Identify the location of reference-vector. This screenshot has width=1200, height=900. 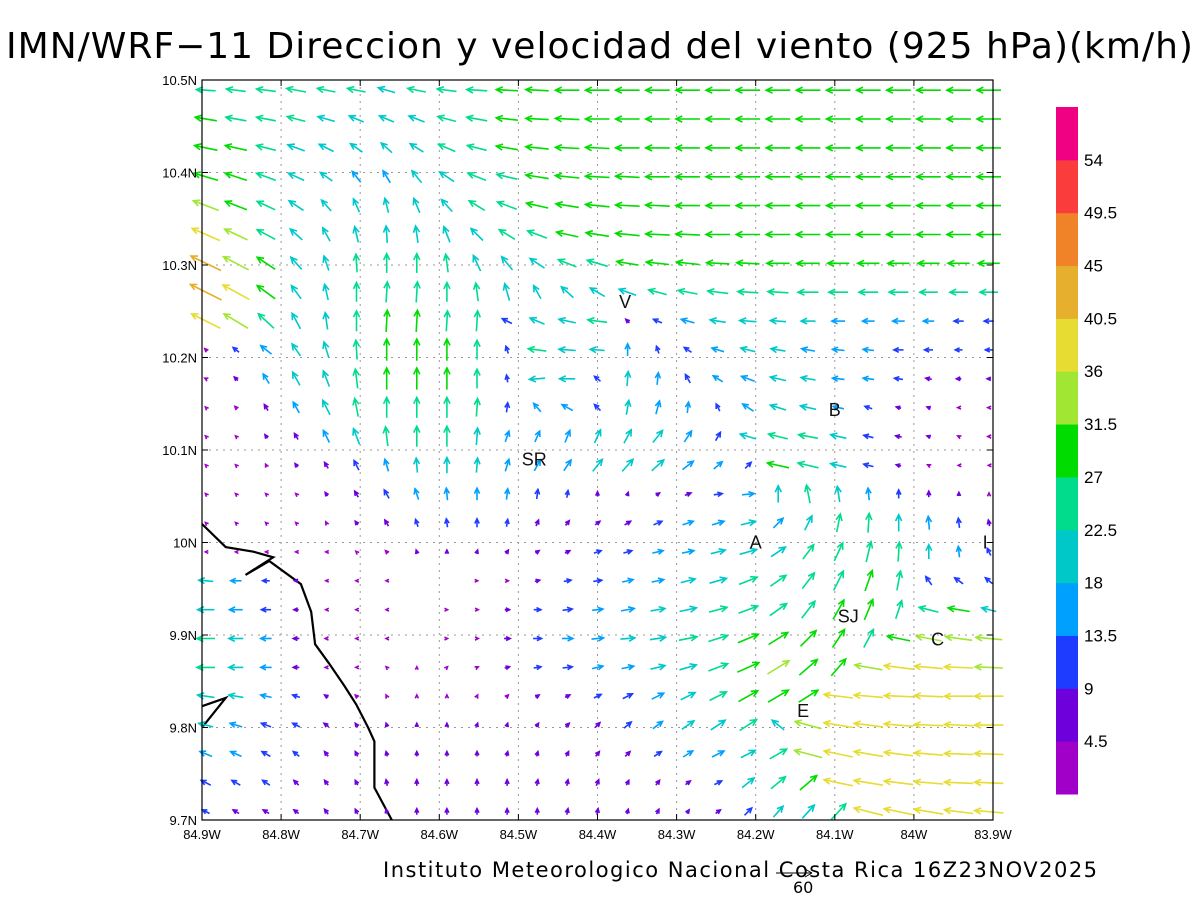
(794, 873).